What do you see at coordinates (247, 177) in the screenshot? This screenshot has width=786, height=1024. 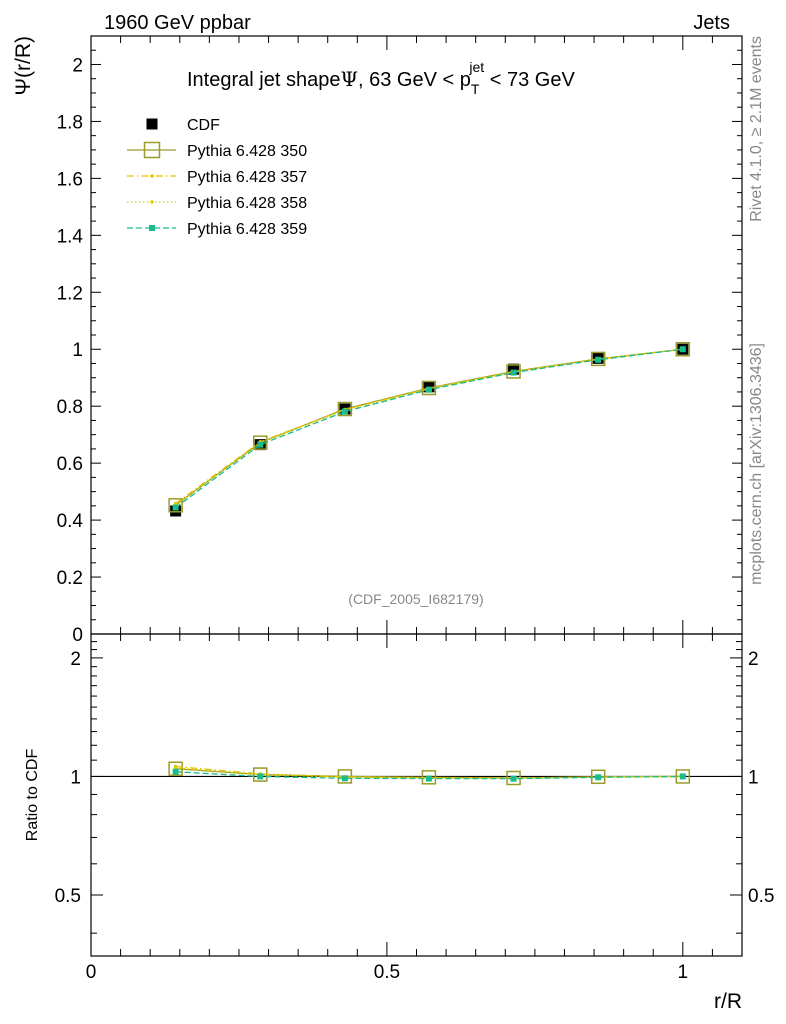 I see `legend-label-2: Pythia 6.428 357` at bounding box center [247, 177].